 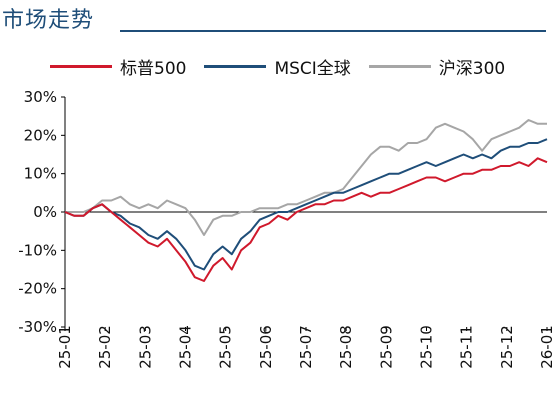 What do you see at coordinates (467, 347) in the screenshot?
I see `x-tick-label: 25-11` at bounding box center [467, 347].